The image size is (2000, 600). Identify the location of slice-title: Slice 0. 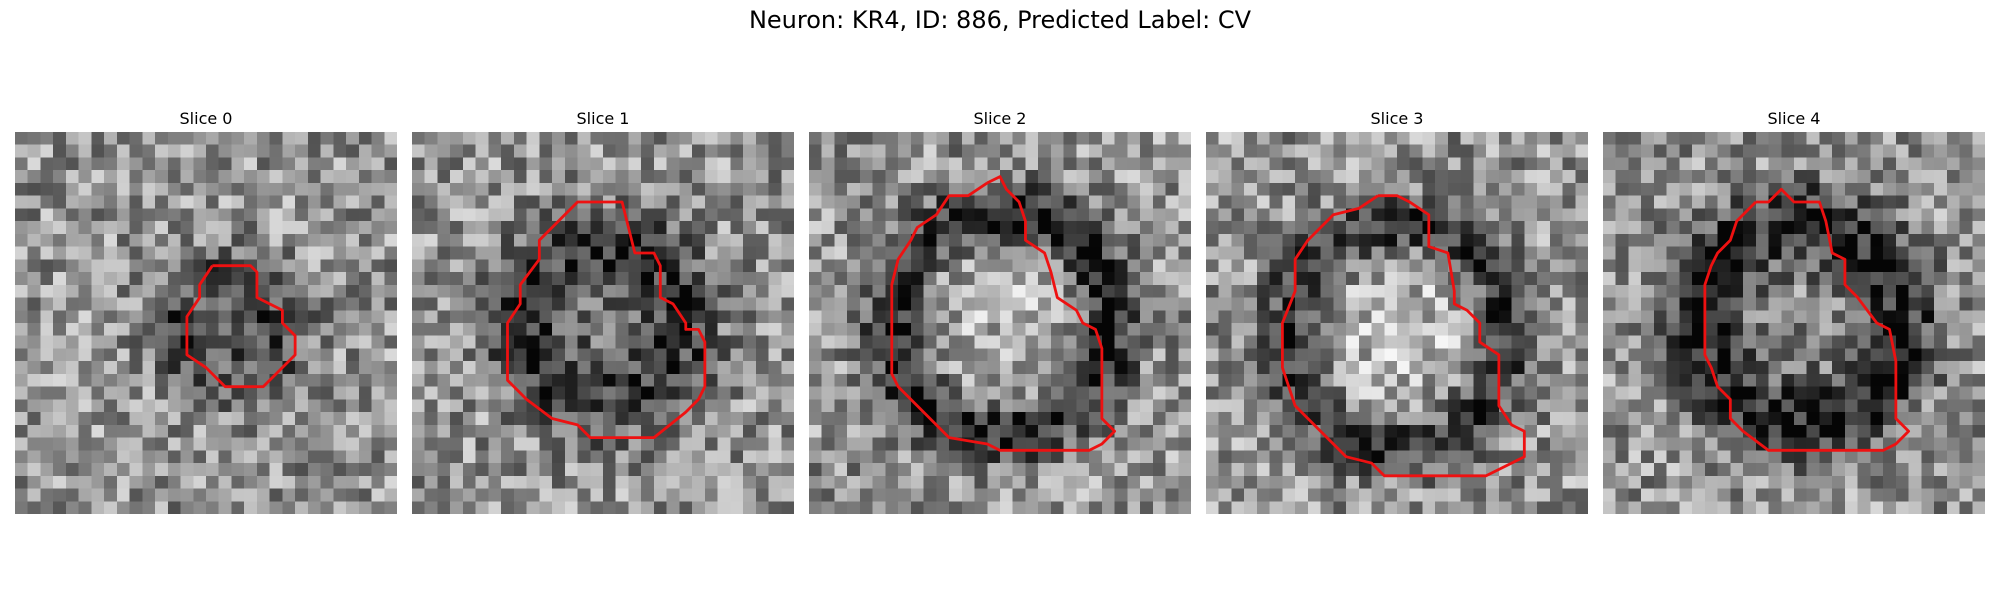
(206, 118).